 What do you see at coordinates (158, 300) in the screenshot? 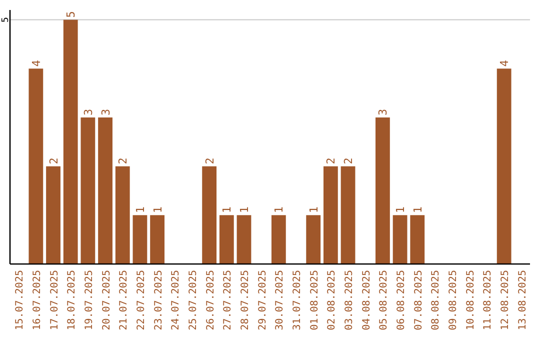
I see `x-tick-label: 23.07.2025` at bounding box center [158, 300].